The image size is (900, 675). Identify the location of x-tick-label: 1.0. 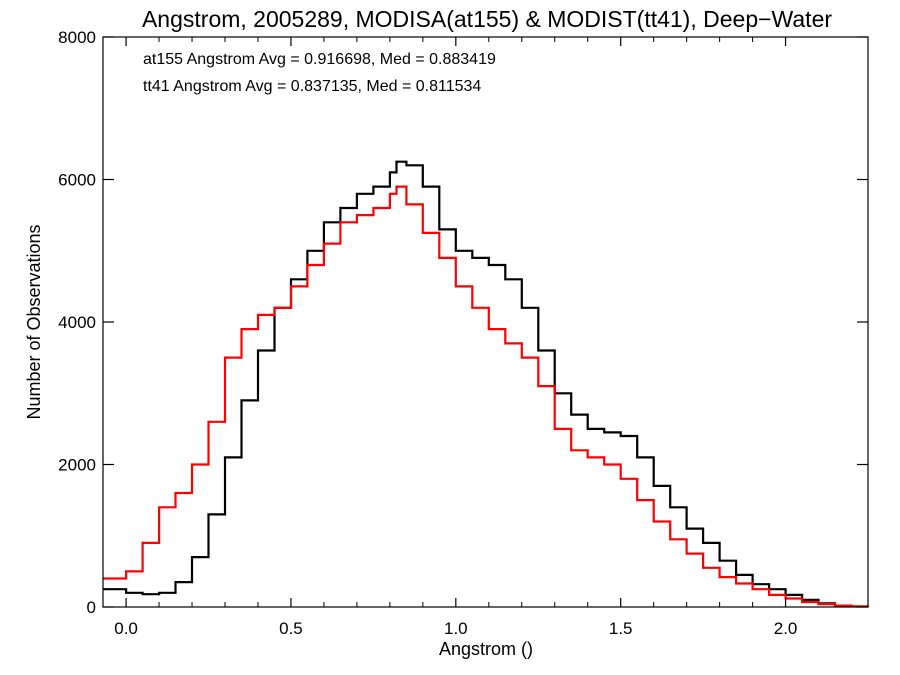
(456, 628).